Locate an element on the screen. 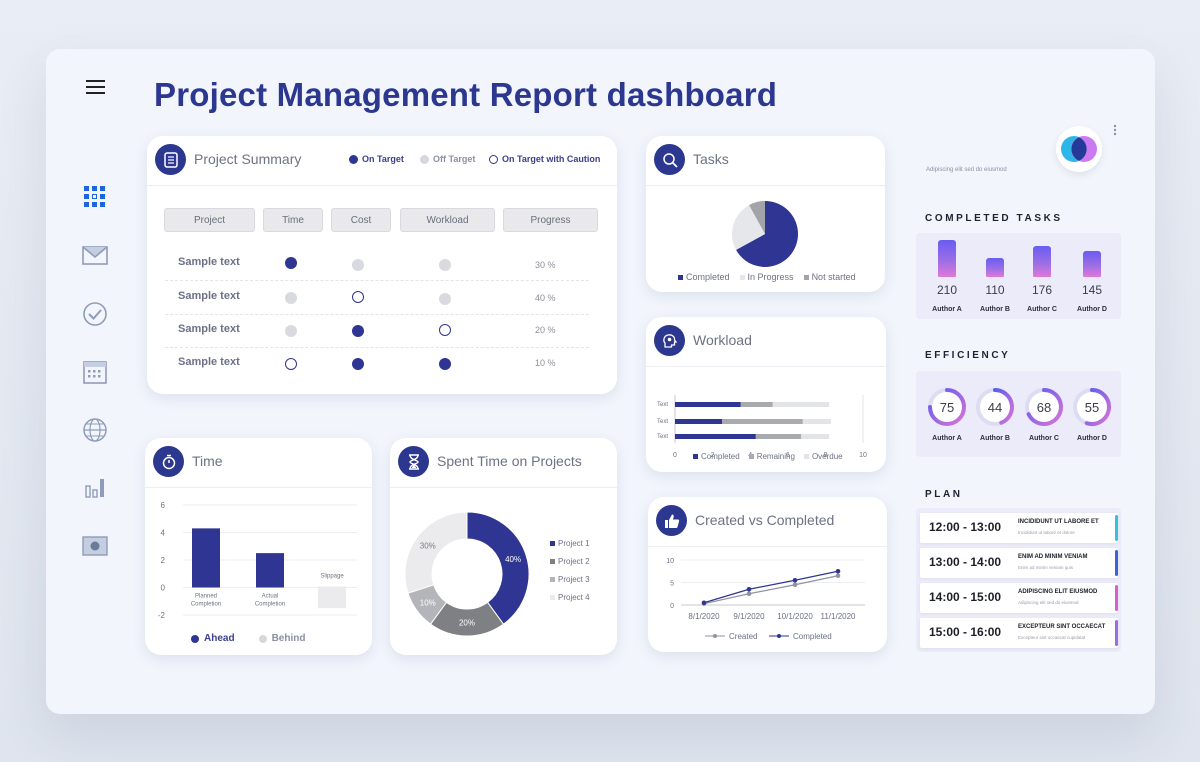  legend-label: Project 3 is located at coordinates (574, 579).